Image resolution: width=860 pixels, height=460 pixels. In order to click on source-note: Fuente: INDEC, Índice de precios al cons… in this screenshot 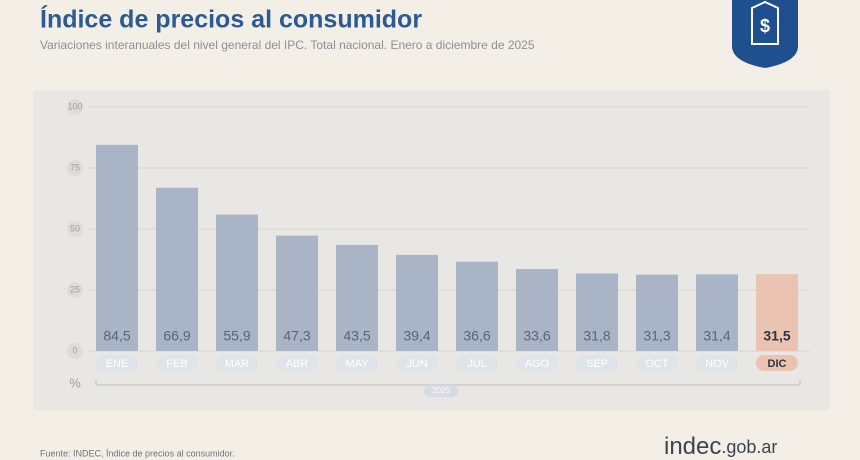, I will do `click(137, 453)`.